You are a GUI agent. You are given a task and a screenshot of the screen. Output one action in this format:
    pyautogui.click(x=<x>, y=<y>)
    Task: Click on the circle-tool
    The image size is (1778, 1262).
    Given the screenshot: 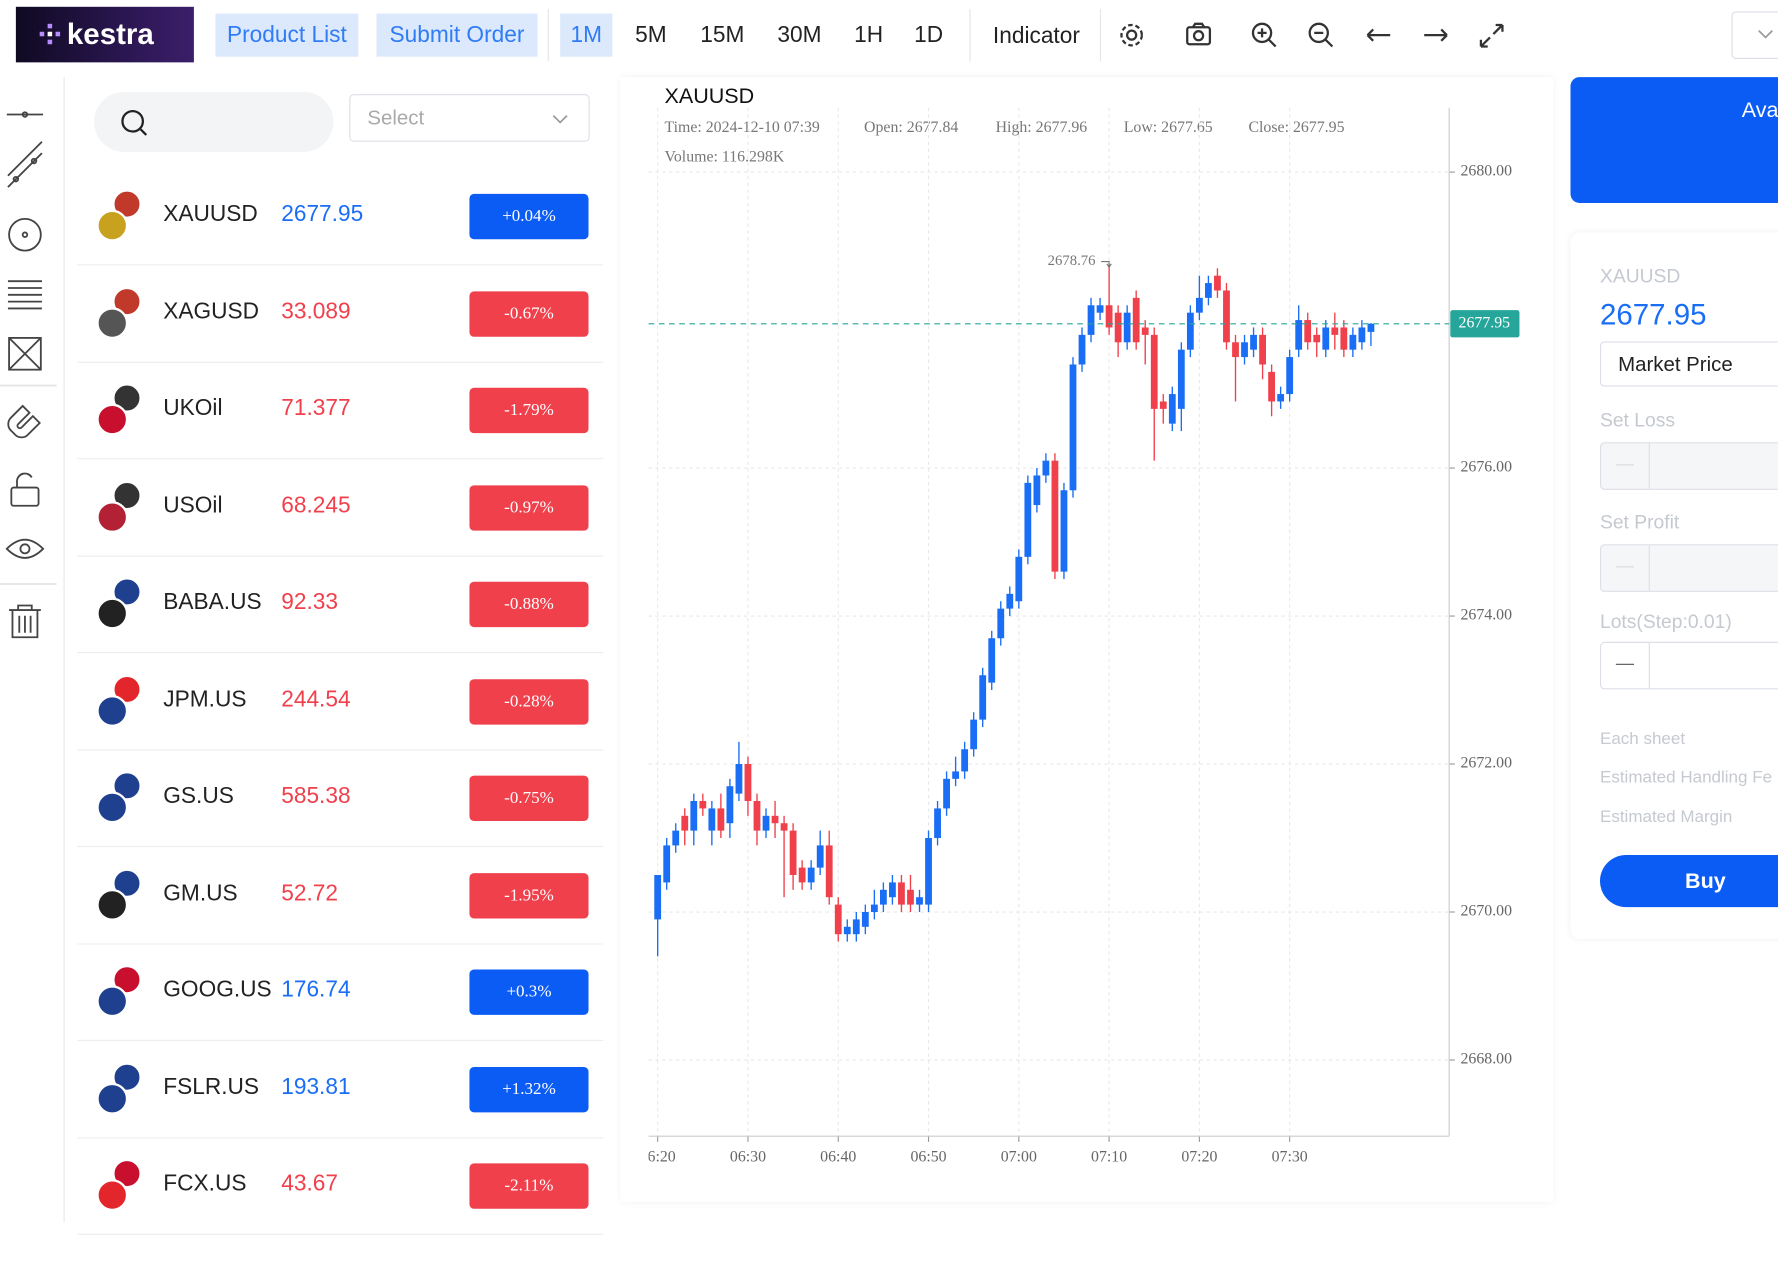 What is the action you would take?
    pyautogui.click(x=25, y=234)
    